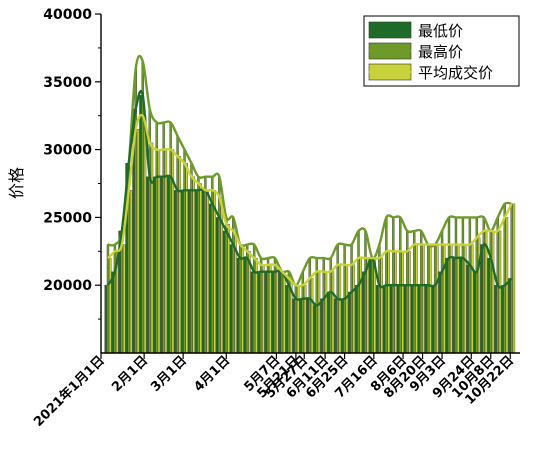 The height and width of the screenshot is (456, 551). I want to click on legend-label: 最低价, so click(440, 31).